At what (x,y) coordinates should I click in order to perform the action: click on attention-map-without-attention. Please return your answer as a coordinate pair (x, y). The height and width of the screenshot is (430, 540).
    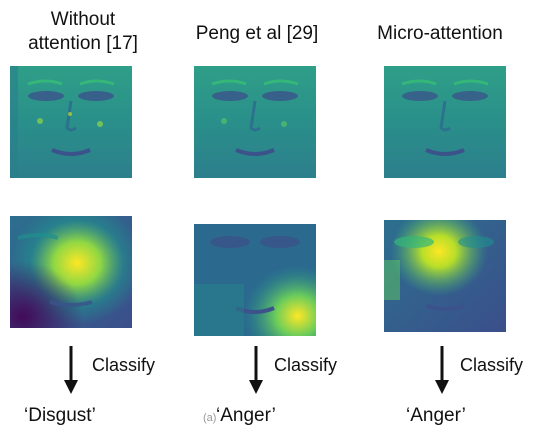
    Looking at the image, I should click on (71, 272).